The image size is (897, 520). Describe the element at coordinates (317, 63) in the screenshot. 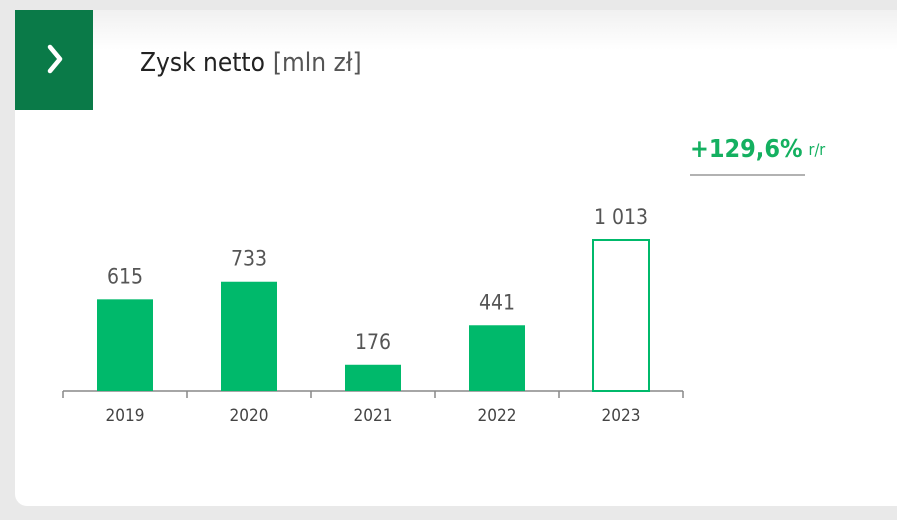

I see `title-unit: [mln zł]` at that location.